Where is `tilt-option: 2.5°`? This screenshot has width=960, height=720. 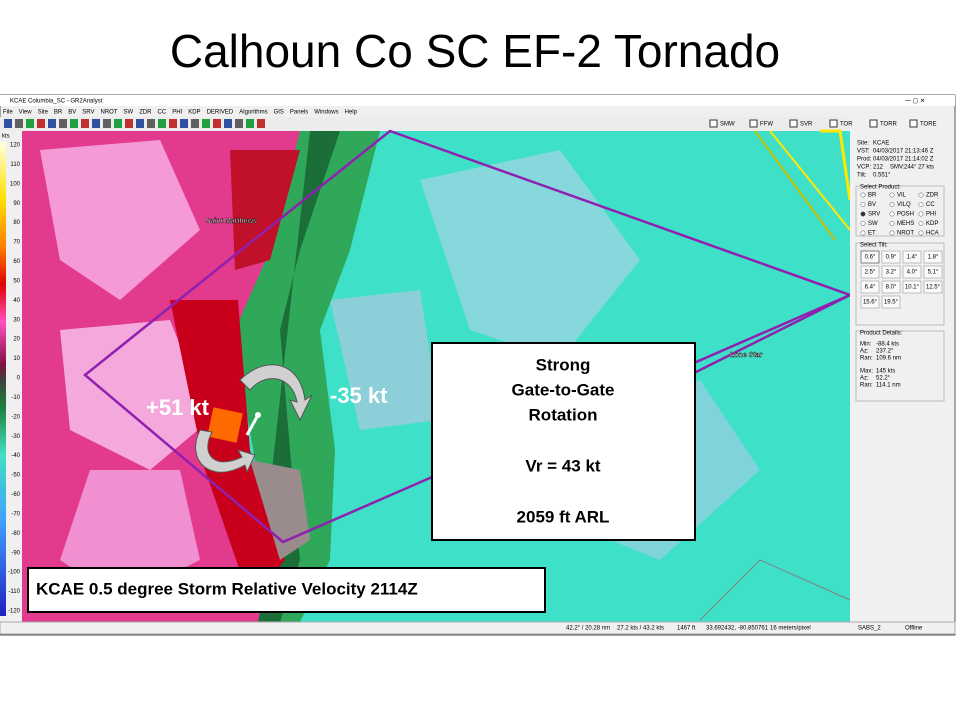
tilt-option: 2.5° is located at coordinates (870, 273).